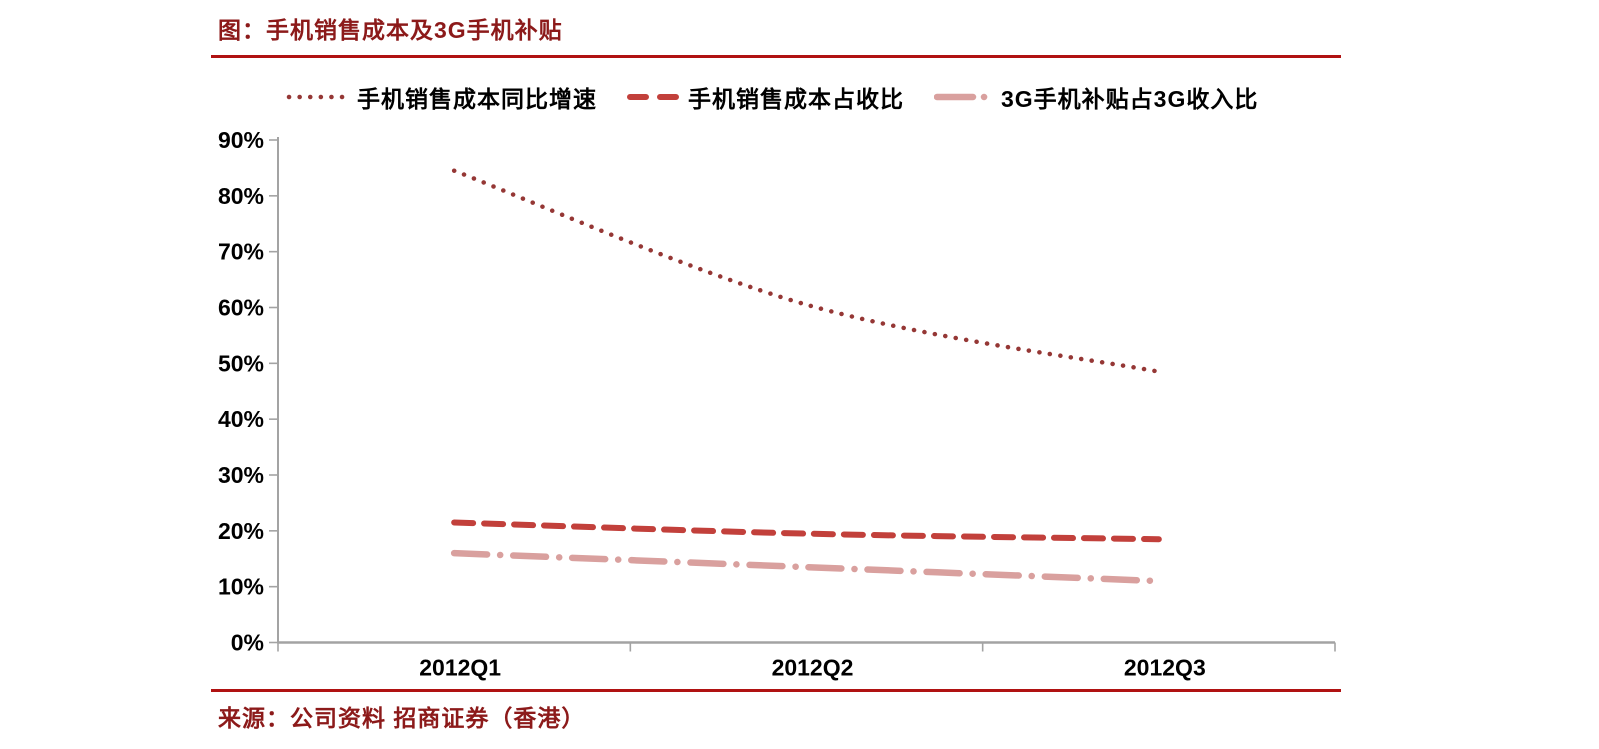 This screenshot has height=749, width=1599. Describe the element at coordinates (806, 567) in the screenshot. I see `series-line-dash-dot` at that location.